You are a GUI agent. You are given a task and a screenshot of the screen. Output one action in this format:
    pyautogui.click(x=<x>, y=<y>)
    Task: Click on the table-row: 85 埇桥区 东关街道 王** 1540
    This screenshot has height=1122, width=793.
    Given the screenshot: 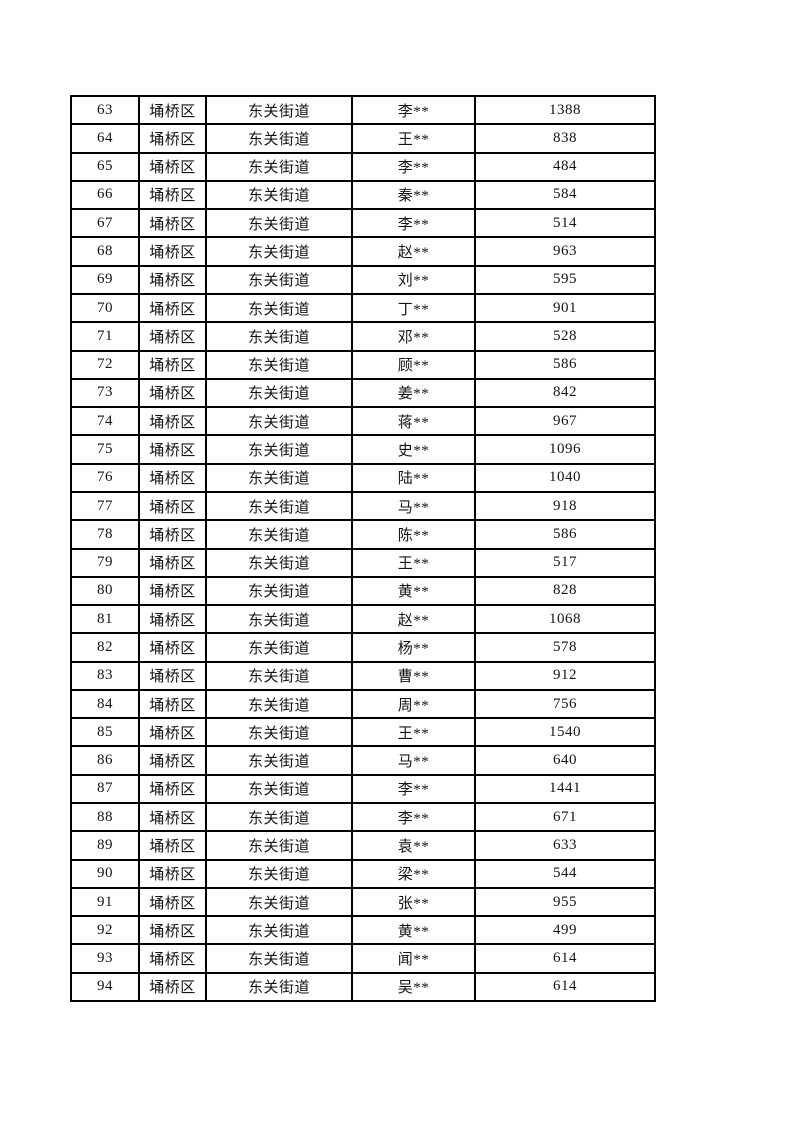 What is the action you would take?
    pyautogui.click(x=363, y=732)
    